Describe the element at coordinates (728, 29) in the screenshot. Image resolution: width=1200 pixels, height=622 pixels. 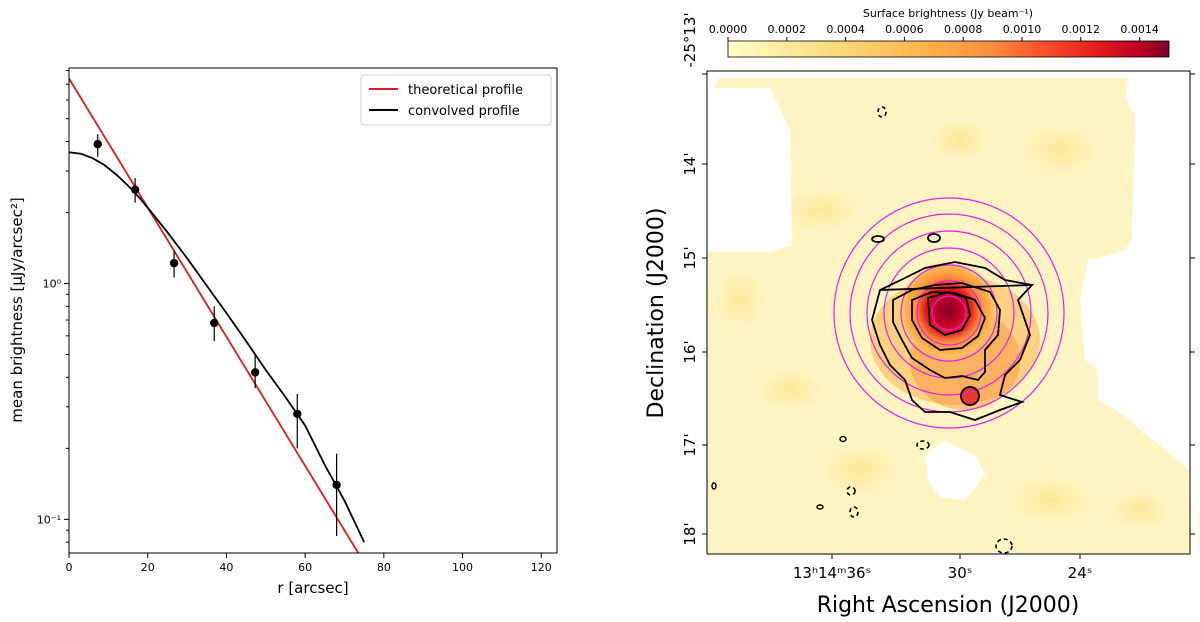
I see `colorbar-tick-label: 0.0000` at that location.